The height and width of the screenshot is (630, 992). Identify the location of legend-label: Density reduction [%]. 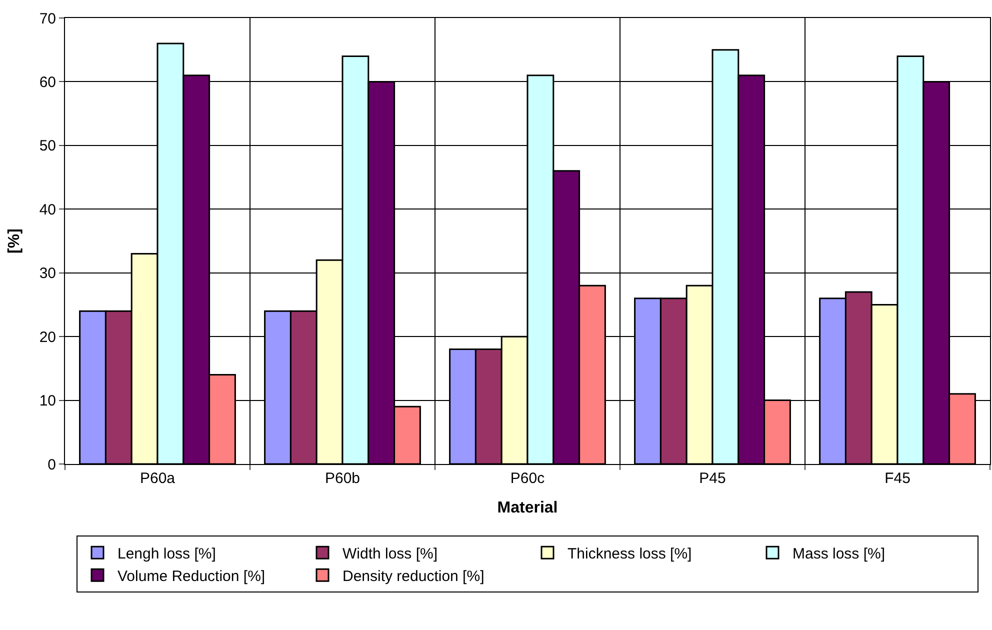
(413, 576).